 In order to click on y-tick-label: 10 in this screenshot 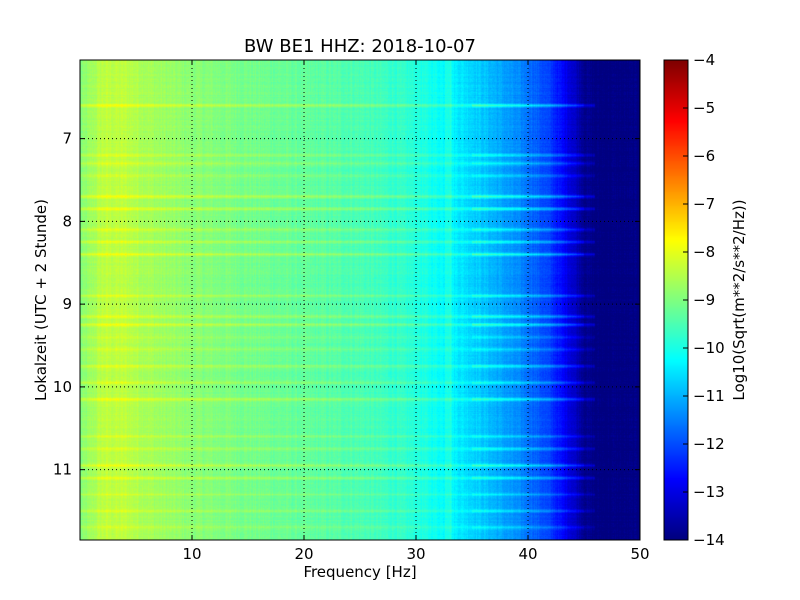, I will do `click(62, 387)`.